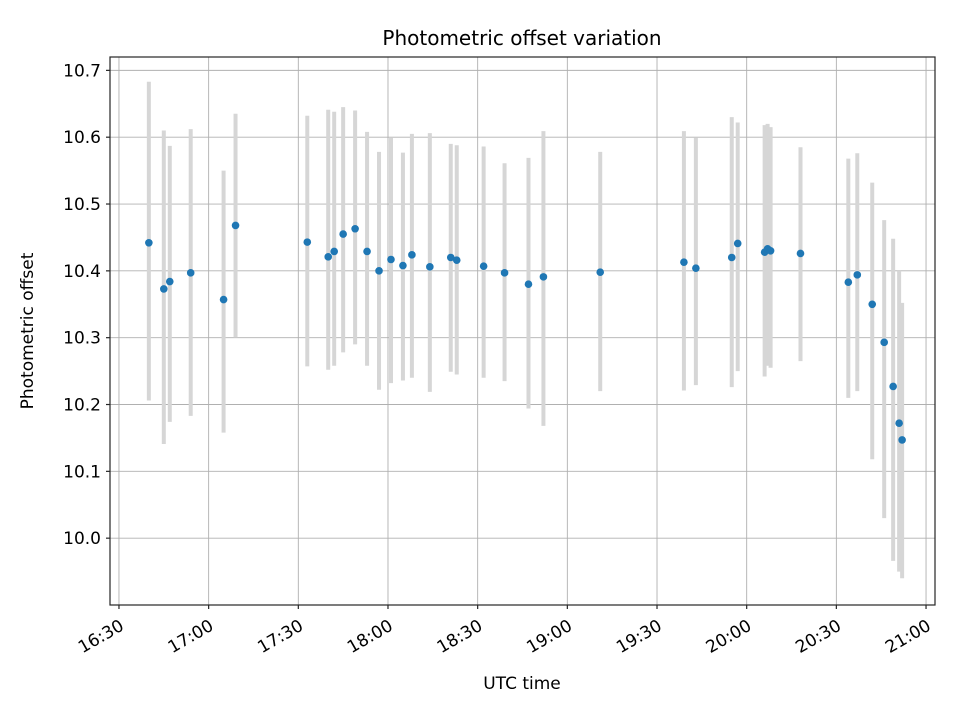  What do you see at coordinates (82, 205) in the screenshot?
I see `y-tick-label: 10.5` at bounding box center [82, 205].